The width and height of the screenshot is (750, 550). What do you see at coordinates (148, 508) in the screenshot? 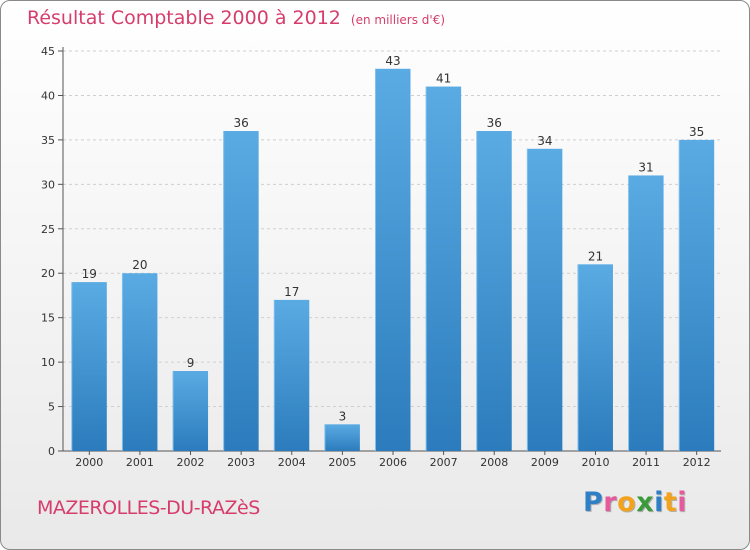
I see `commune-name: MAZEROLLES-DU-RAZèS` at bounding box center [148, 508].